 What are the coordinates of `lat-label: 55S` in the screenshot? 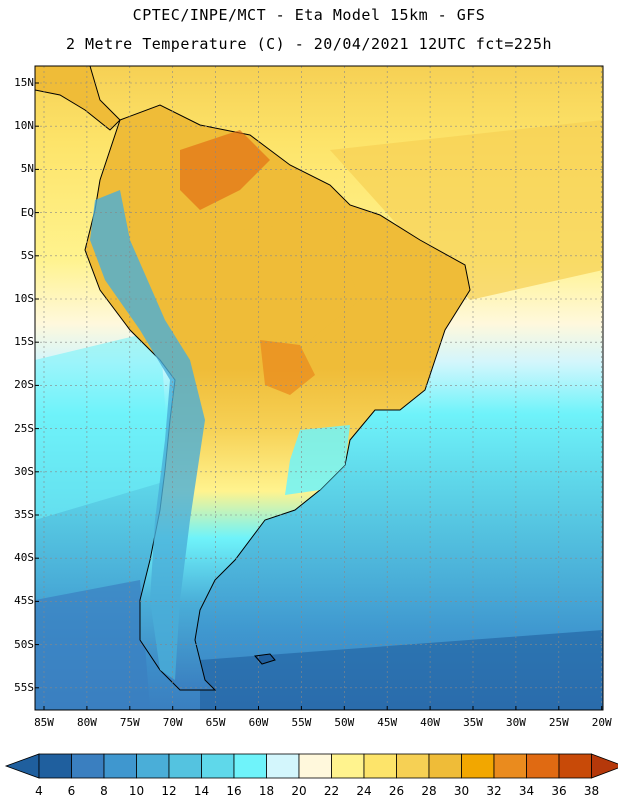 It's located at (24, 687).